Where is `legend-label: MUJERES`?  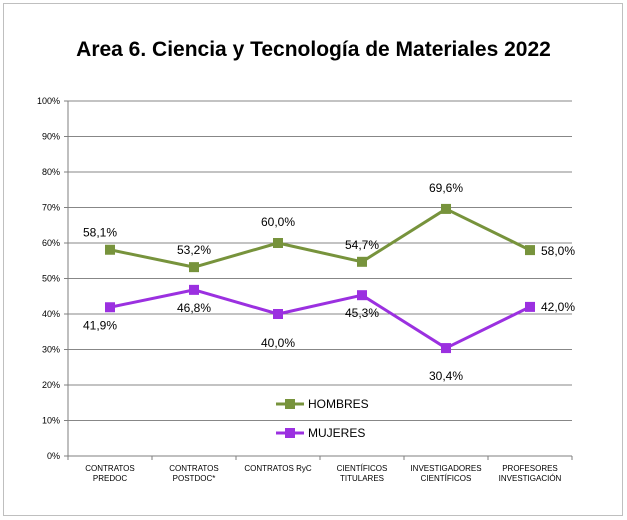
legend-label: MUJERES is located at coordinates (336, 433).